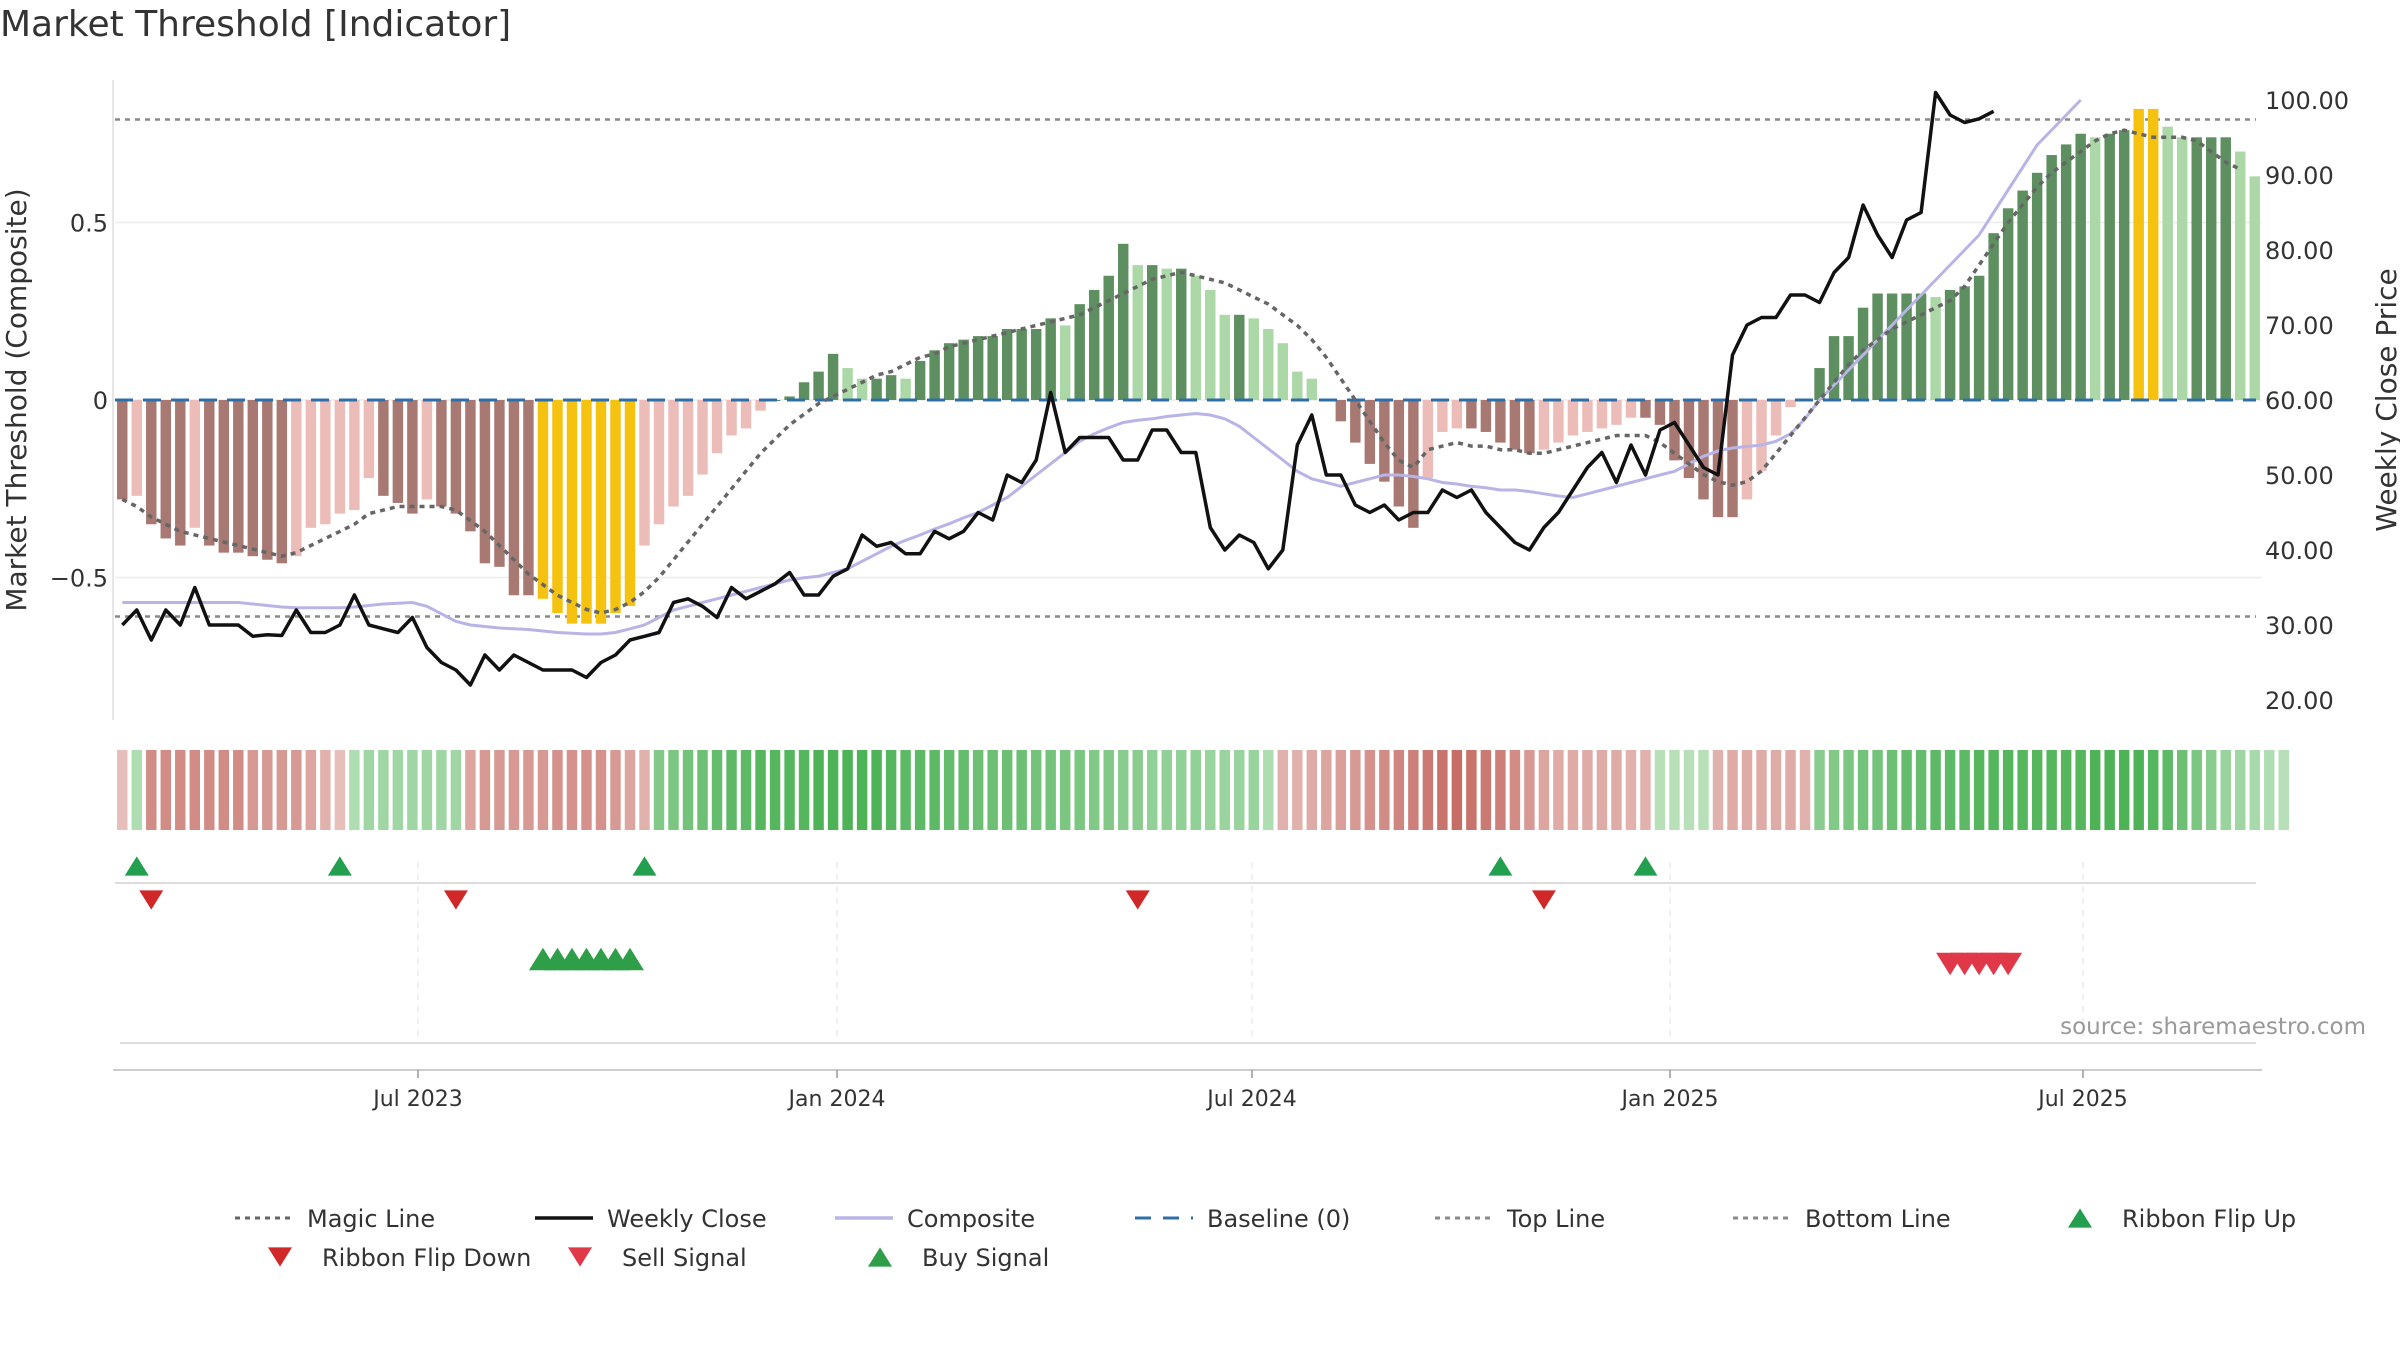  Describe the element at coordinates (371, 1219) in the screenshot. I see `legend-label: Magic Line` at that location.